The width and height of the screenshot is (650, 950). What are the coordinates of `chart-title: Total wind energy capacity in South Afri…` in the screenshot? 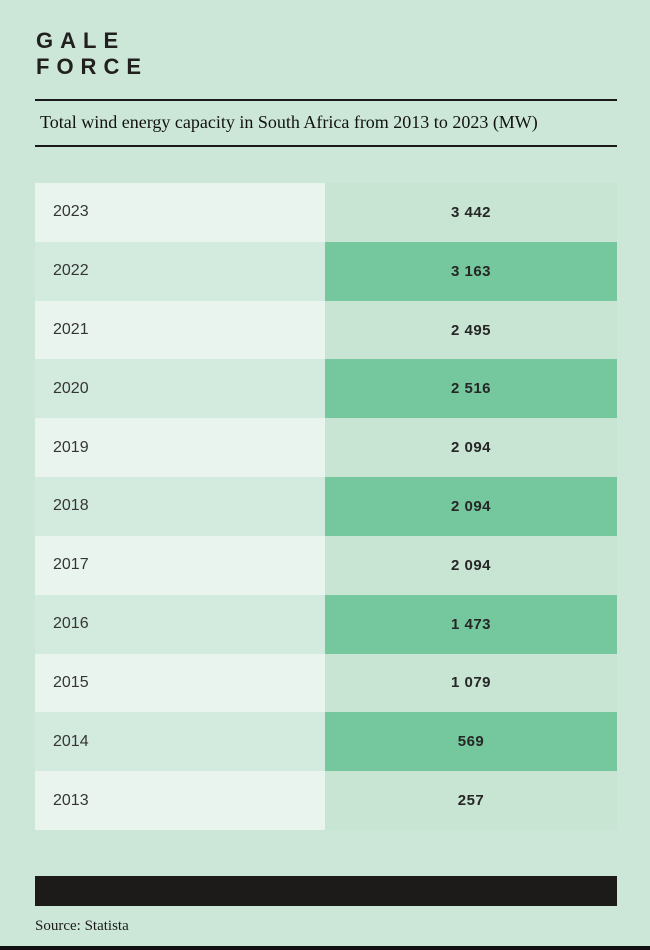 It's located at (289, 122).